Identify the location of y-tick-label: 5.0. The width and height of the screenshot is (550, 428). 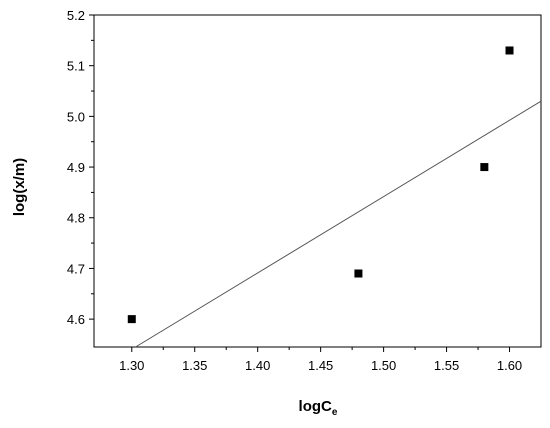
(76, 116).